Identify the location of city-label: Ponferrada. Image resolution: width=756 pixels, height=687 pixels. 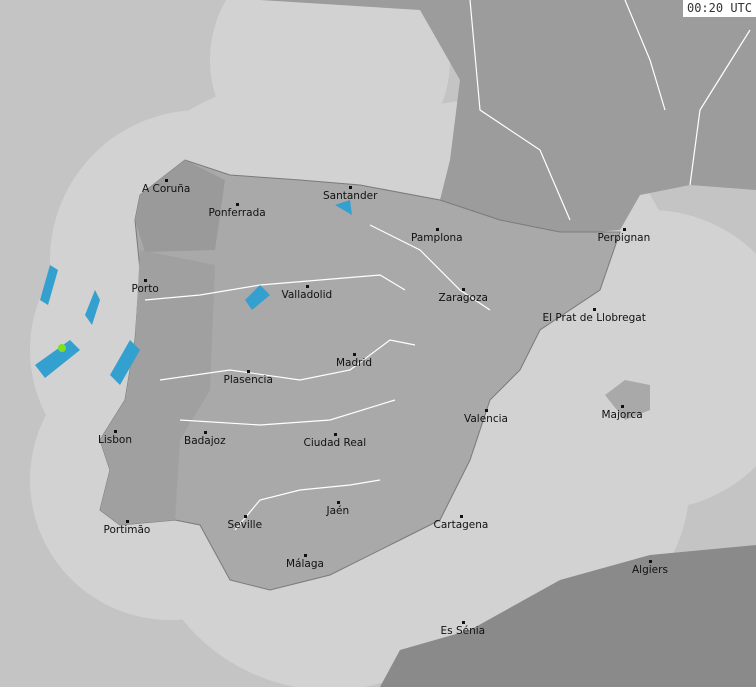
(237, 213).